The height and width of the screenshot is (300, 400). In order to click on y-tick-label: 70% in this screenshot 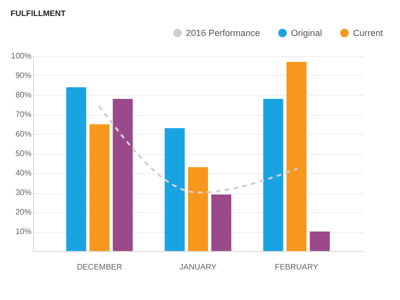, I will do `click(23, 114)`.